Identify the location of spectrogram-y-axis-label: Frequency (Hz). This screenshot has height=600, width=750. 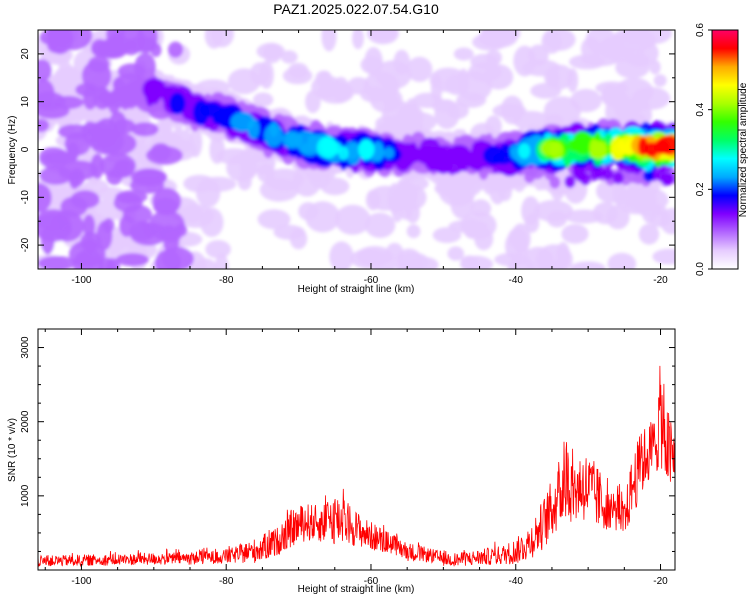
(12, 150).